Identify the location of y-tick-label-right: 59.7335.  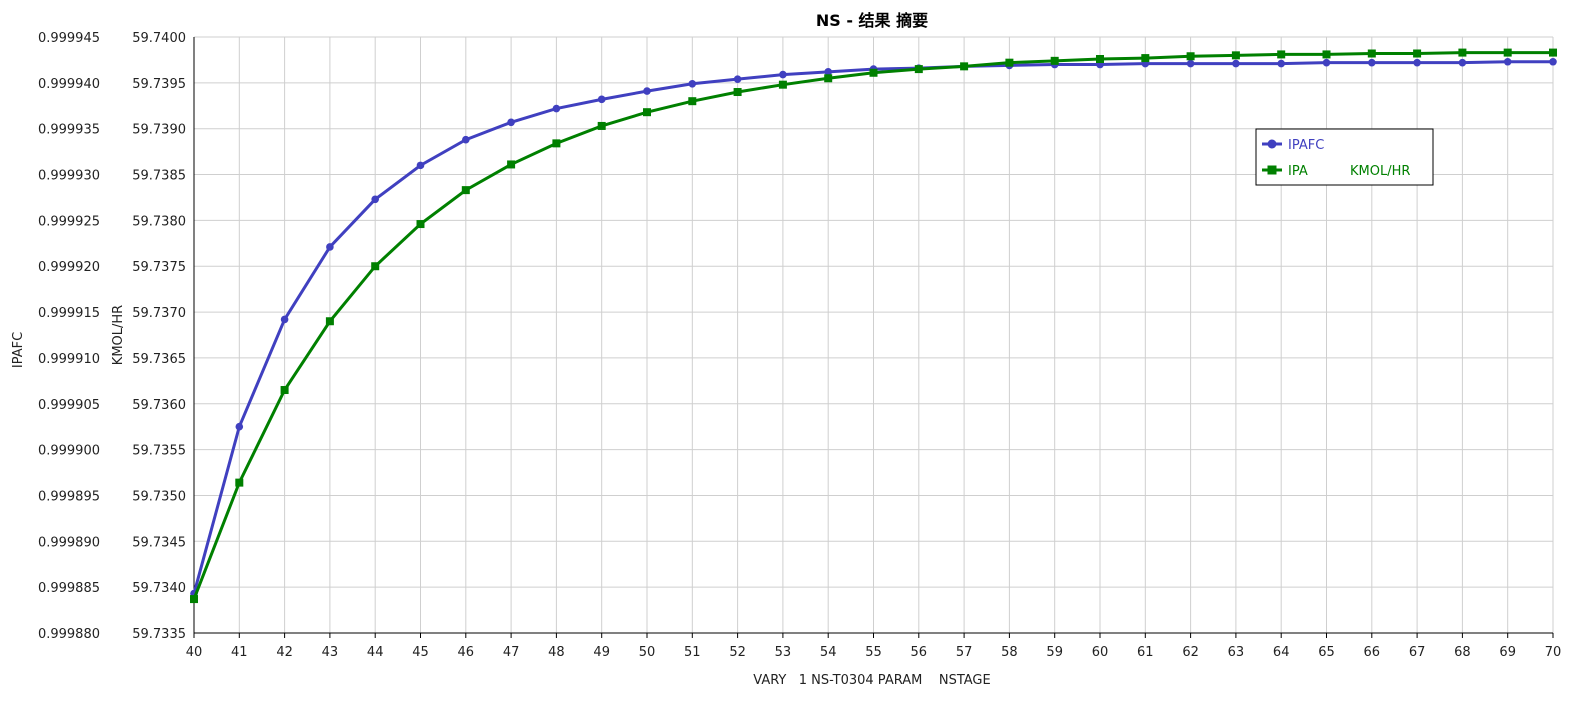
(159, 634).